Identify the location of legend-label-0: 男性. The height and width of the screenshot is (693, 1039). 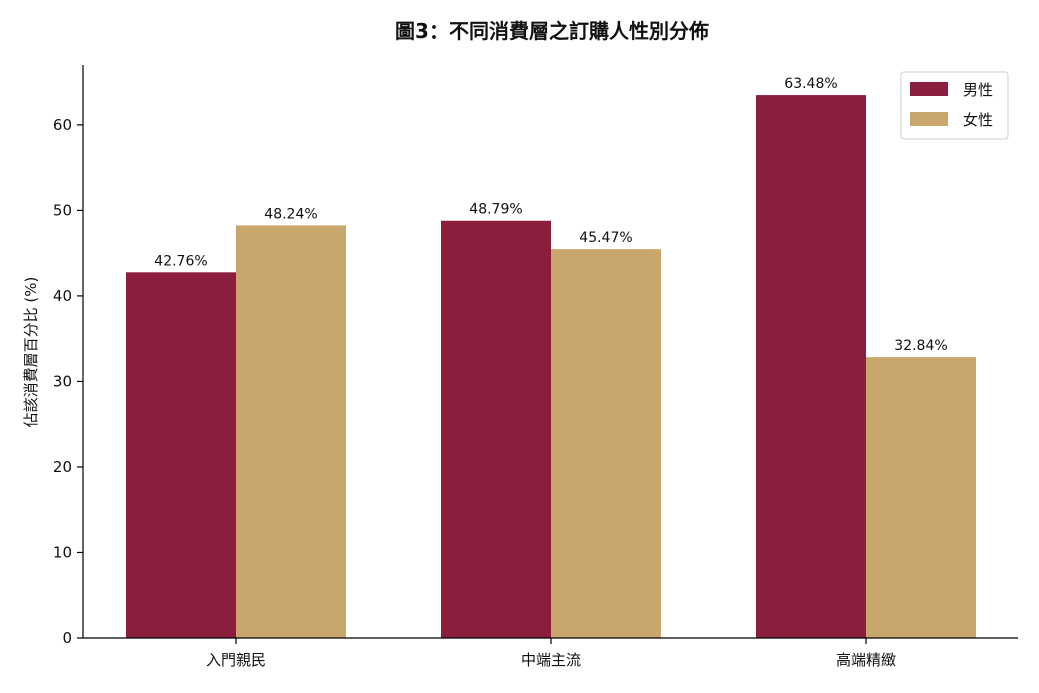
(978, 90).